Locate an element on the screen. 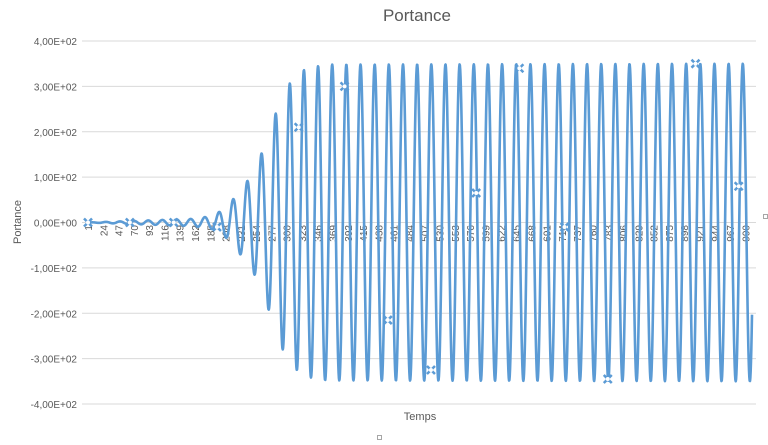 This screenshot has height=445, width=768. x-tick-label: 185 is located at coordinates (211, 233).